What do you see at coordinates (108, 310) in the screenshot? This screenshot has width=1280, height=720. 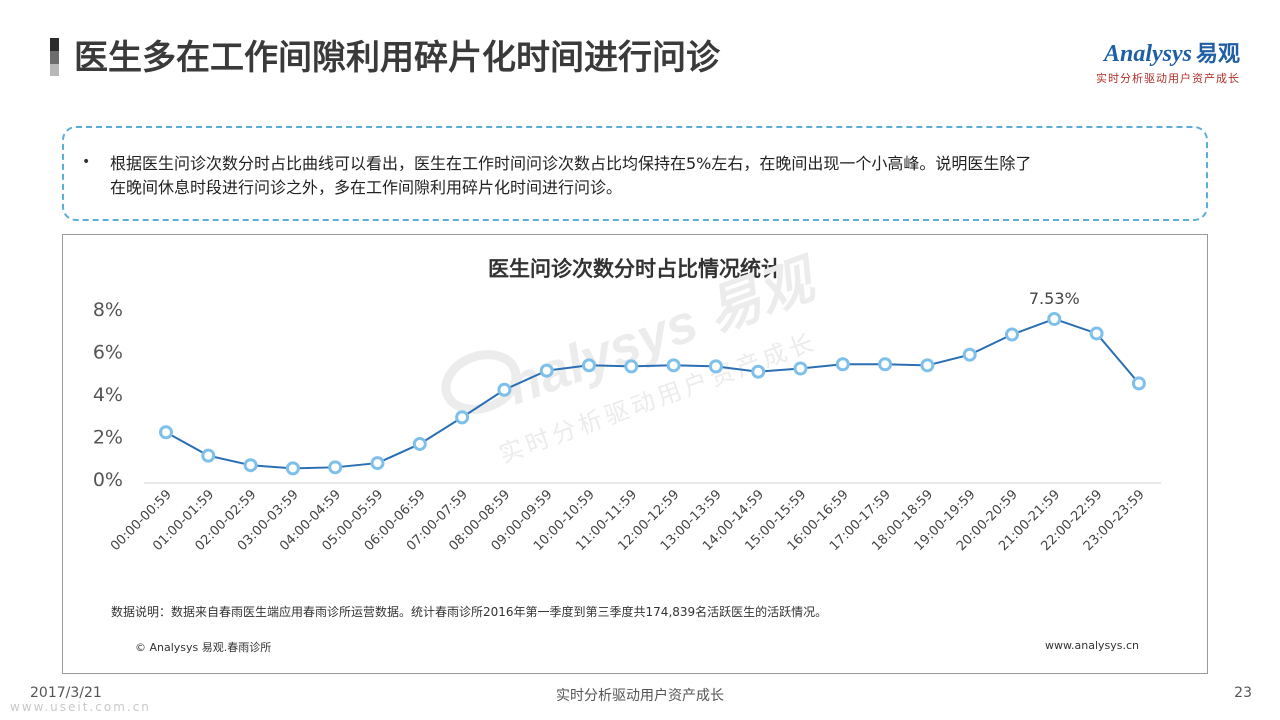 I see `y-tick-label: 8%` at bounding box center [108, 310].